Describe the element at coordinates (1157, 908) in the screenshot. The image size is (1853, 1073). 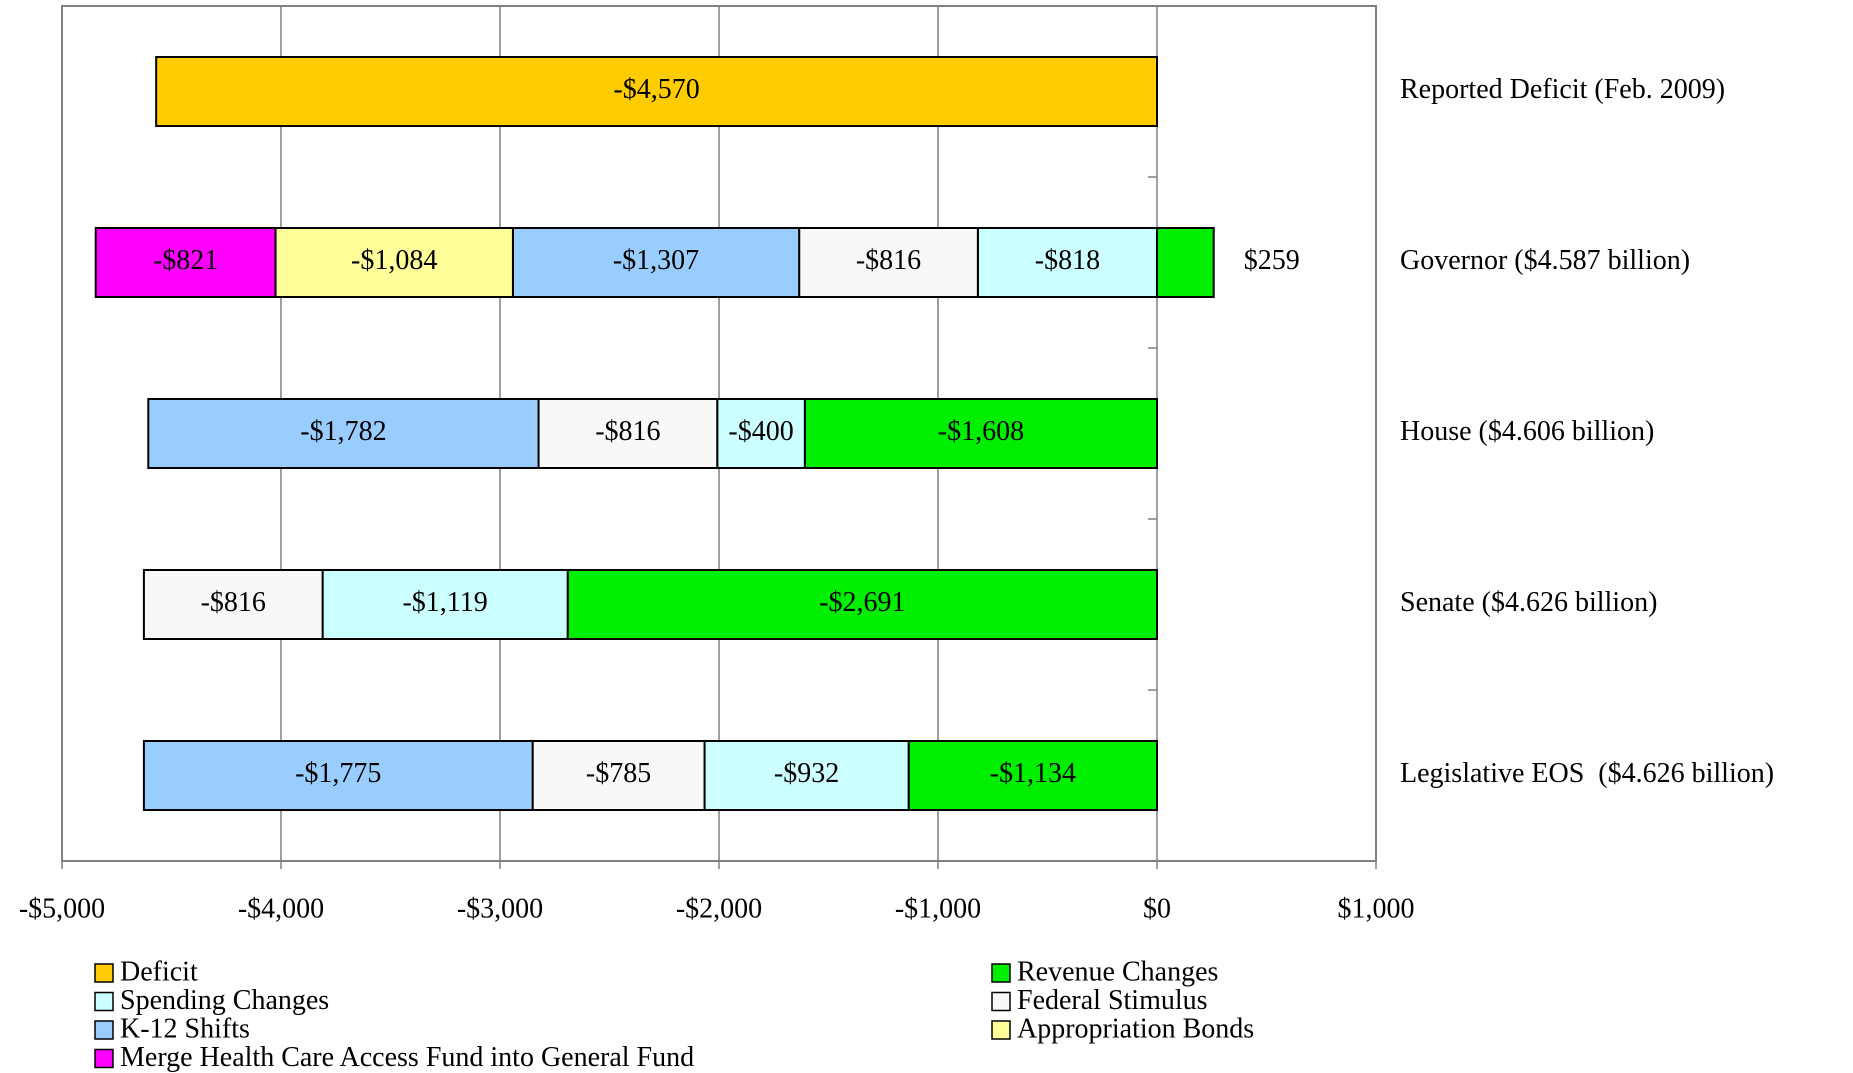
I see `x-tick-label: $0` at that location.